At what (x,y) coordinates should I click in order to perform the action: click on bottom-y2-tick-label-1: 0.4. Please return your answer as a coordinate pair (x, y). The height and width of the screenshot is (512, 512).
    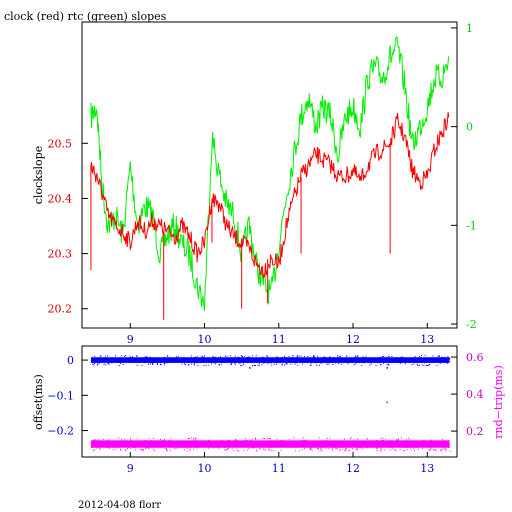
    Looking at the image, I should click on (475, 394).